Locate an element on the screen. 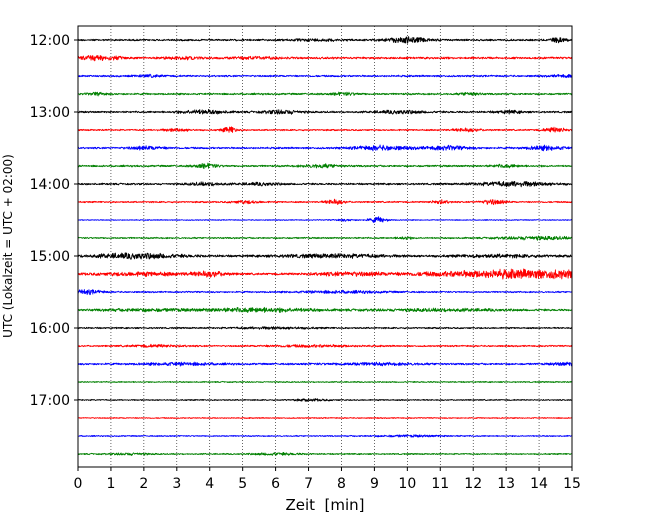 This screenshot has width=650, height=520. y-axis-label: UTC (Lokalzeit = UTC + 02:00) is located at coordinates (8, 246).